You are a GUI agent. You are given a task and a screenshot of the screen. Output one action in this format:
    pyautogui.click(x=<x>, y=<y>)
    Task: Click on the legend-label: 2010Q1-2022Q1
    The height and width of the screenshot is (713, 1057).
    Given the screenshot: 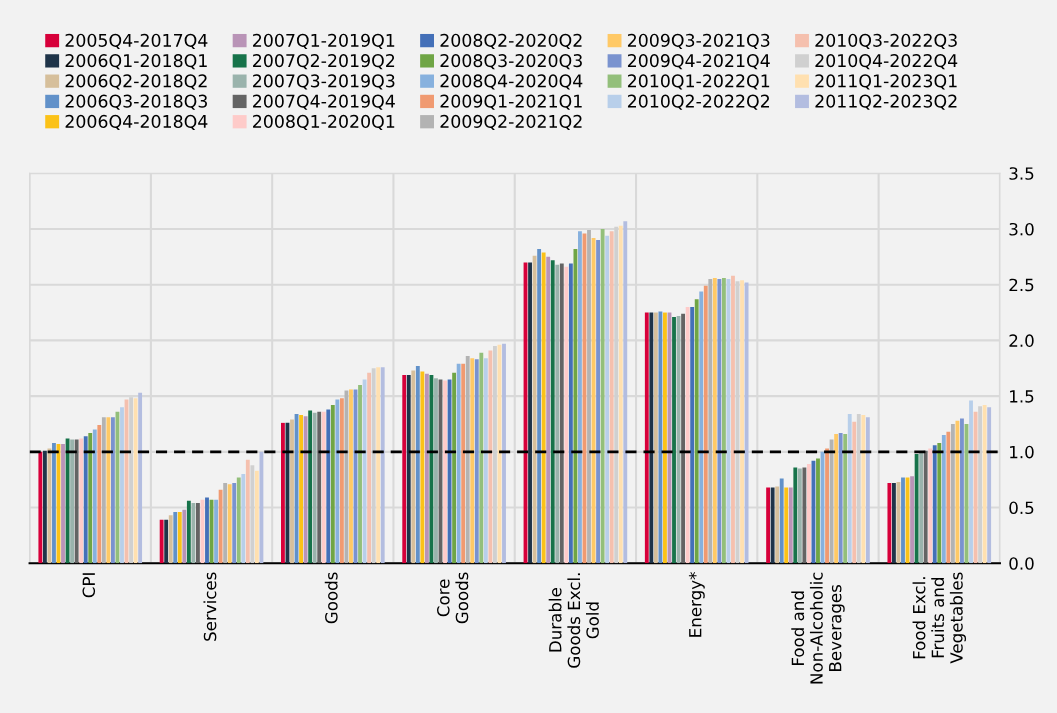 What is the action you would take?
    pyautogui.click(x=698, y=82)
    